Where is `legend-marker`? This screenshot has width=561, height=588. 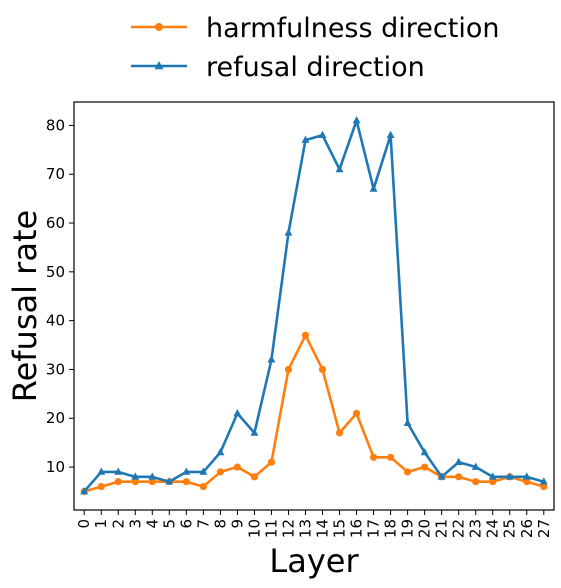 legend-marker is located at coordinates (159, 27).